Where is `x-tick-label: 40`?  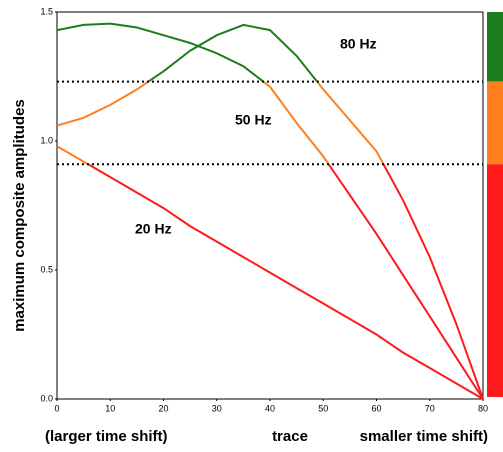
x-tick-label: 40 is located at coordinates (270, 408).